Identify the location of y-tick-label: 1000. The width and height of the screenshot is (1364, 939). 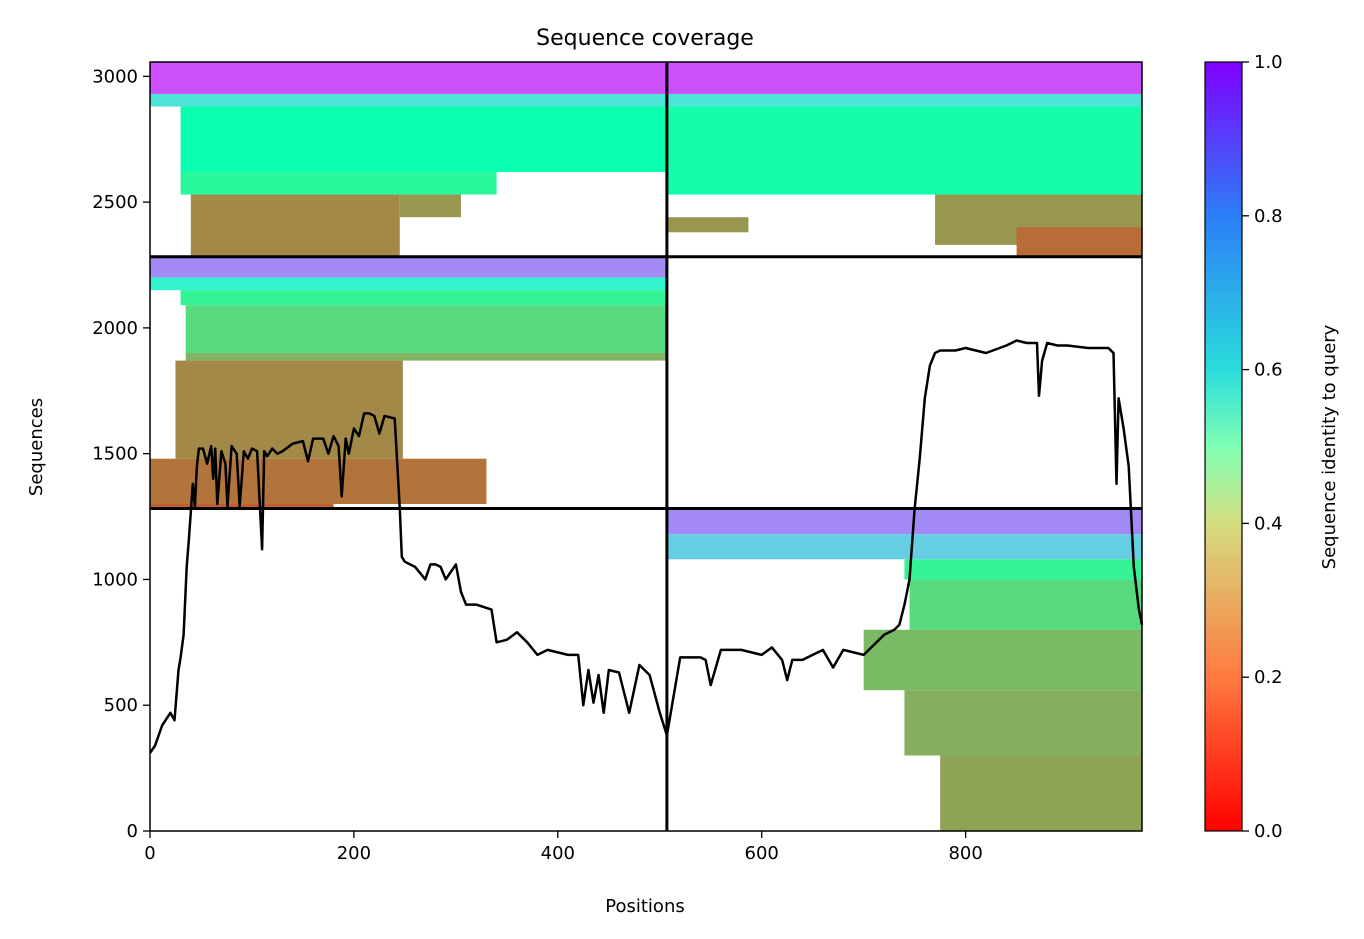
(115, 579).